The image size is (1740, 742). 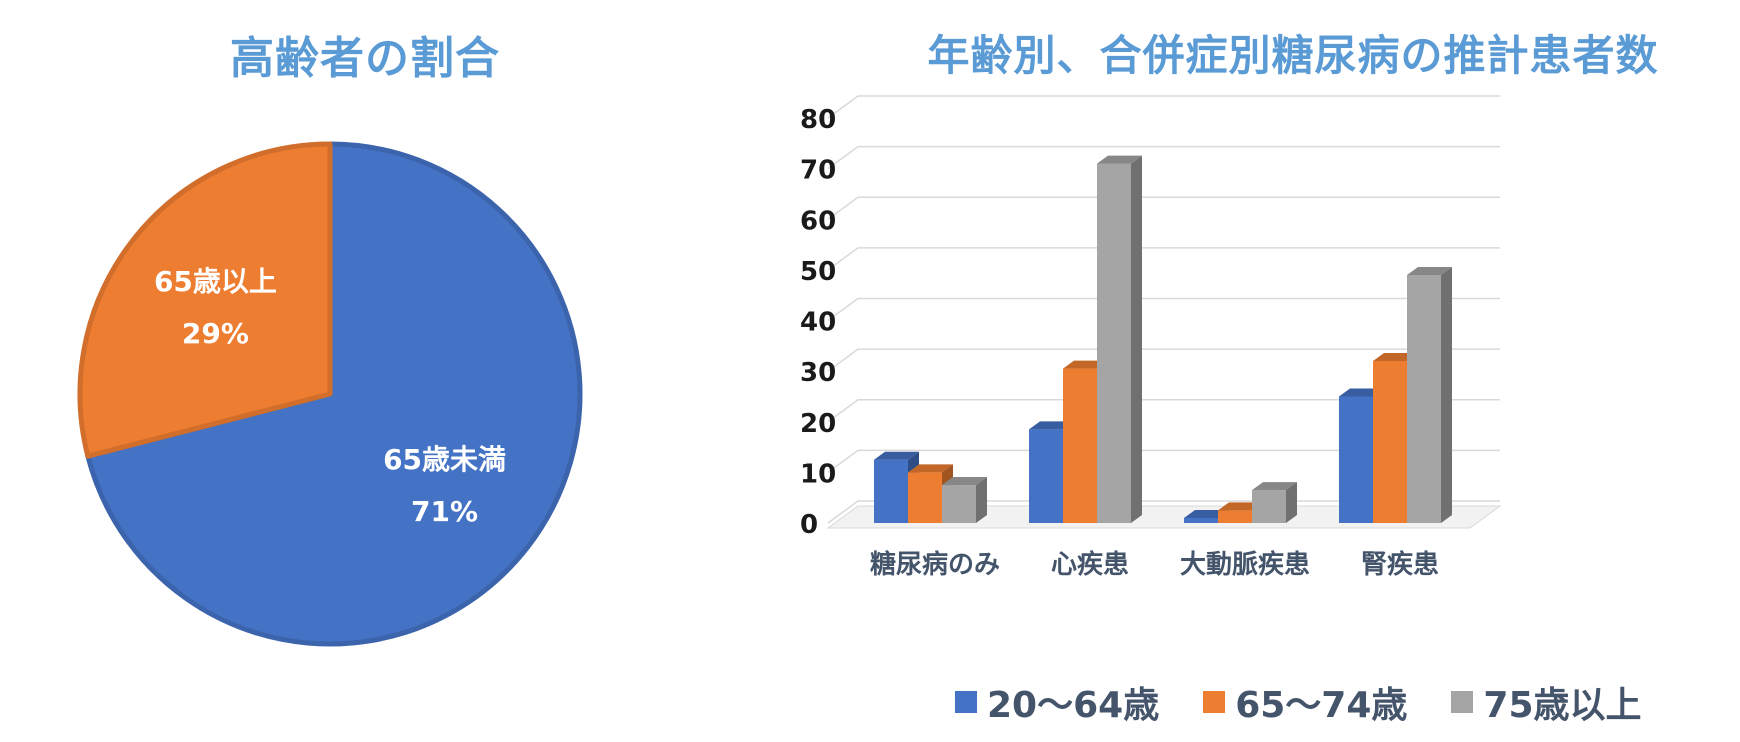 I want to click on y-tick-label-10: 10, so click(x=818, y=474).